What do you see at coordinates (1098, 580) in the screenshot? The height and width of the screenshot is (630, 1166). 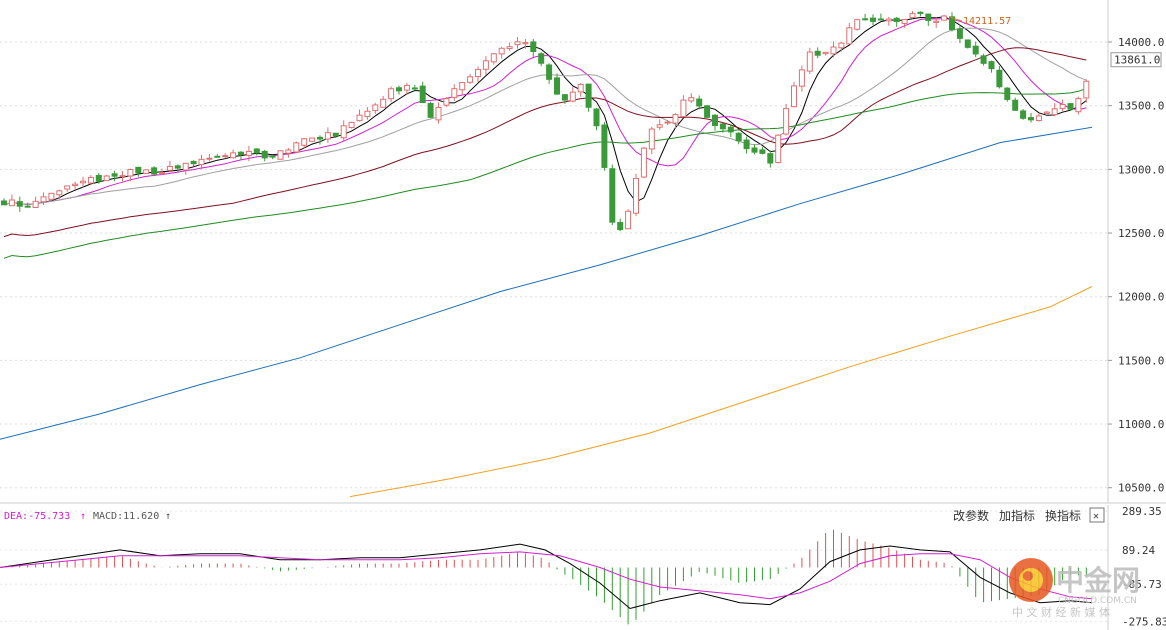 I see `watermark-brand: 中金网` at bounding box center [1098, 580].